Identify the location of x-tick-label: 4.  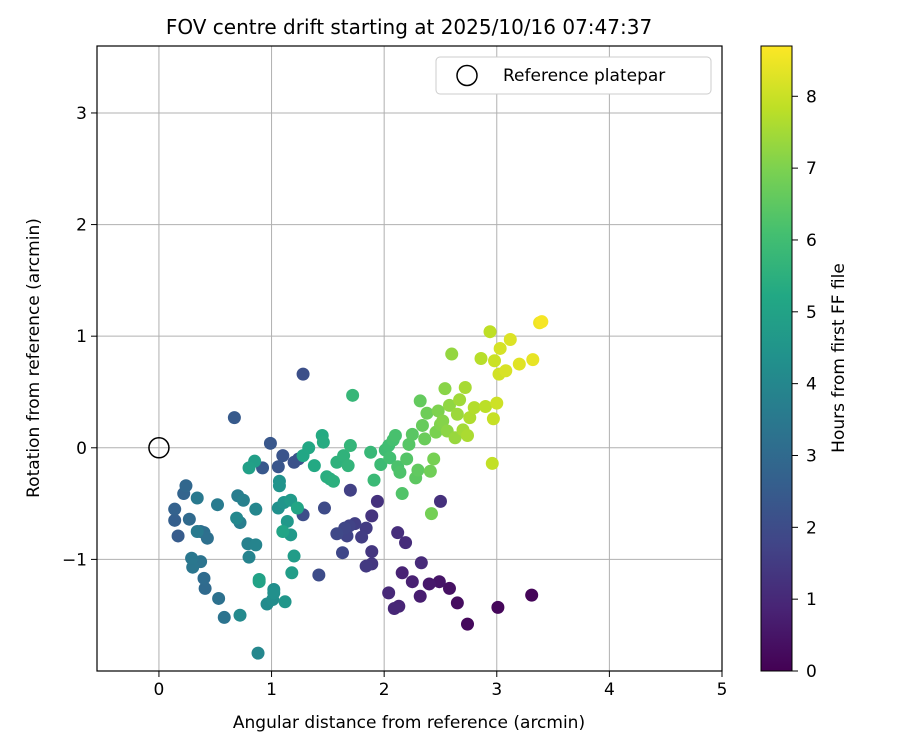
(609, 690).